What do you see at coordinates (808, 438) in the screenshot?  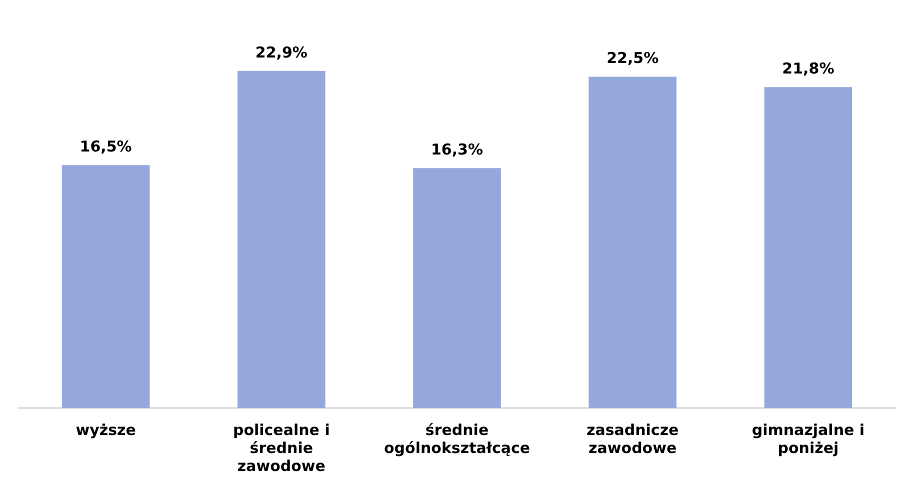 I see `x-tick-label: gimnazjalne i poniżej` at bounding box center [808, 438].